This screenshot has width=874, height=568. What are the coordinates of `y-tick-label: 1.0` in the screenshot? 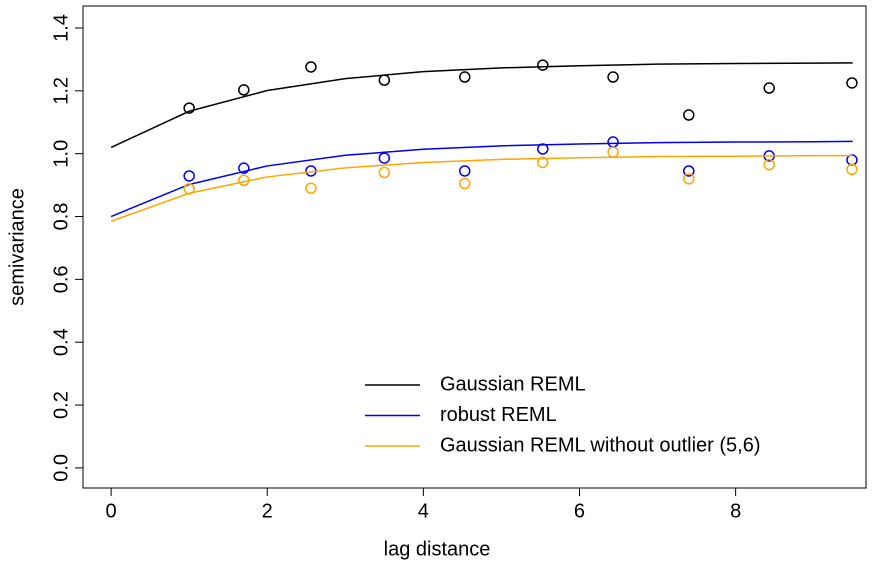 It's located at (61, 154).